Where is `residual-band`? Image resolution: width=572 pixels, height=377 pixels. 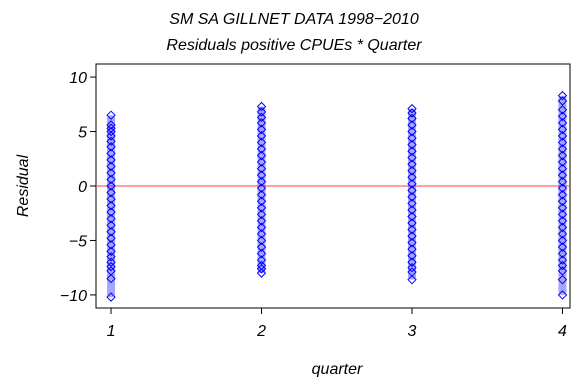
residual-band is located at coordinates (111, 206).